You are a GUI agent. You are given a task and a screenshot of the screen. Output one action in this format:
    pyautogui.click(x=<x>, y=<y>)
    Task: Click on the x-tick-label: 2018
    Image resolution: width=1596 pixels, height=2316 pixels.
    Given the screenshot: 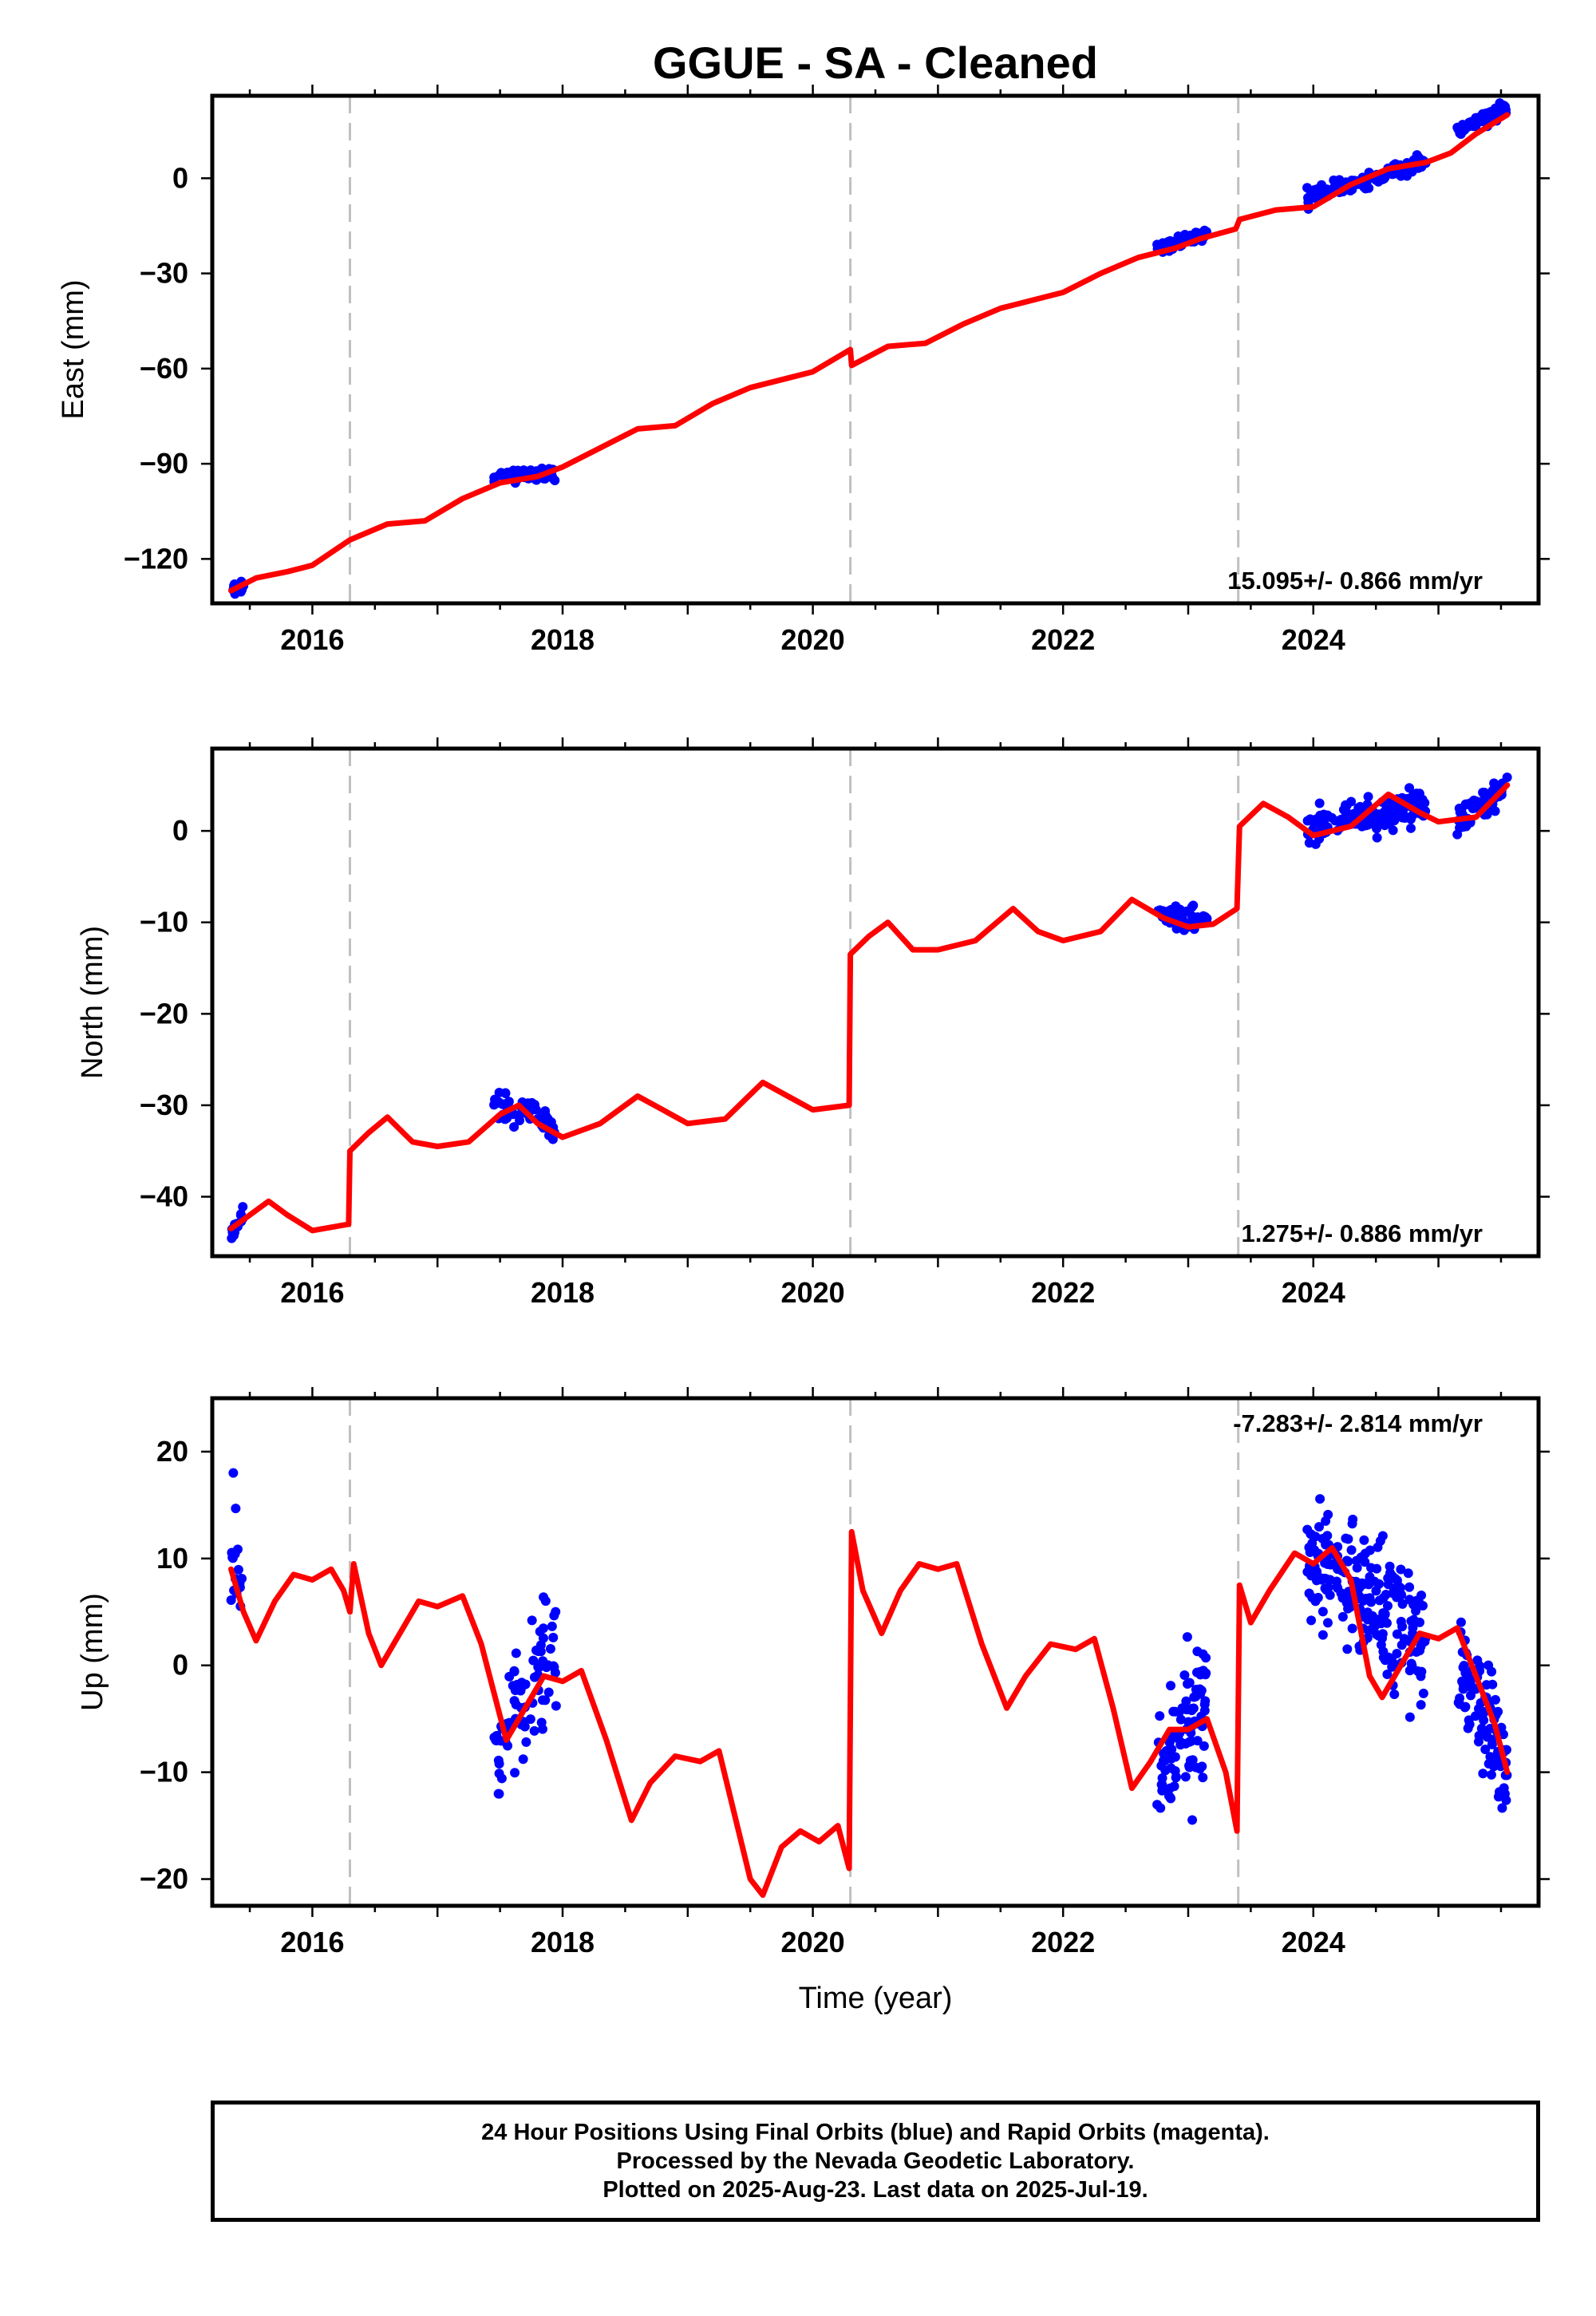 What is the action you would take?
    pyautogui.click(x=563, y=1292)
    